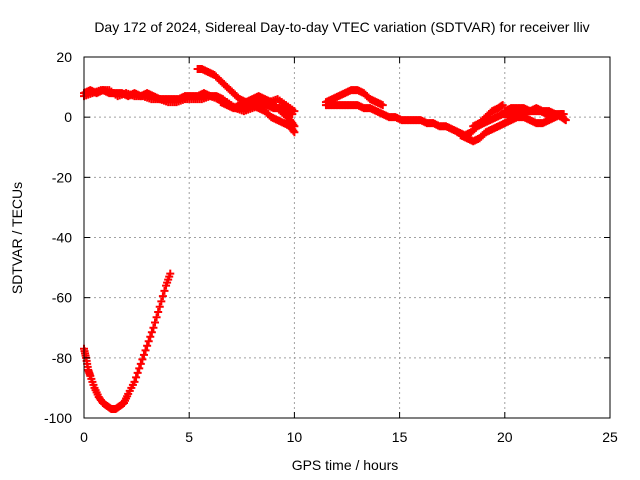  Describe the element at coordinates (62, 298) in the screenshot. I see `y-tick-label: -60` at that location.